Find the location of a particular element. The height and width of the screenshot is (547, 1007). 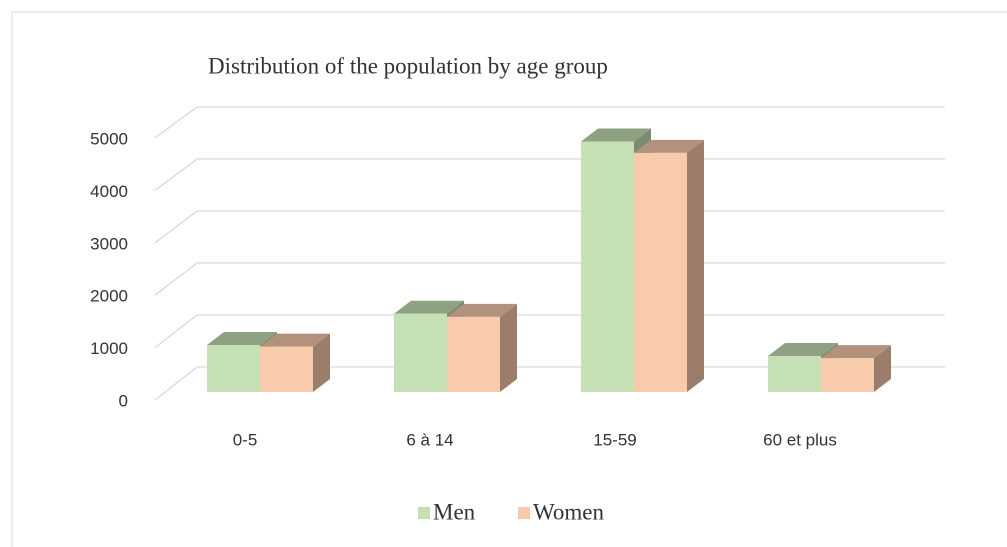

x-tick-label: 0-5 is located at coordinates (245, 439).